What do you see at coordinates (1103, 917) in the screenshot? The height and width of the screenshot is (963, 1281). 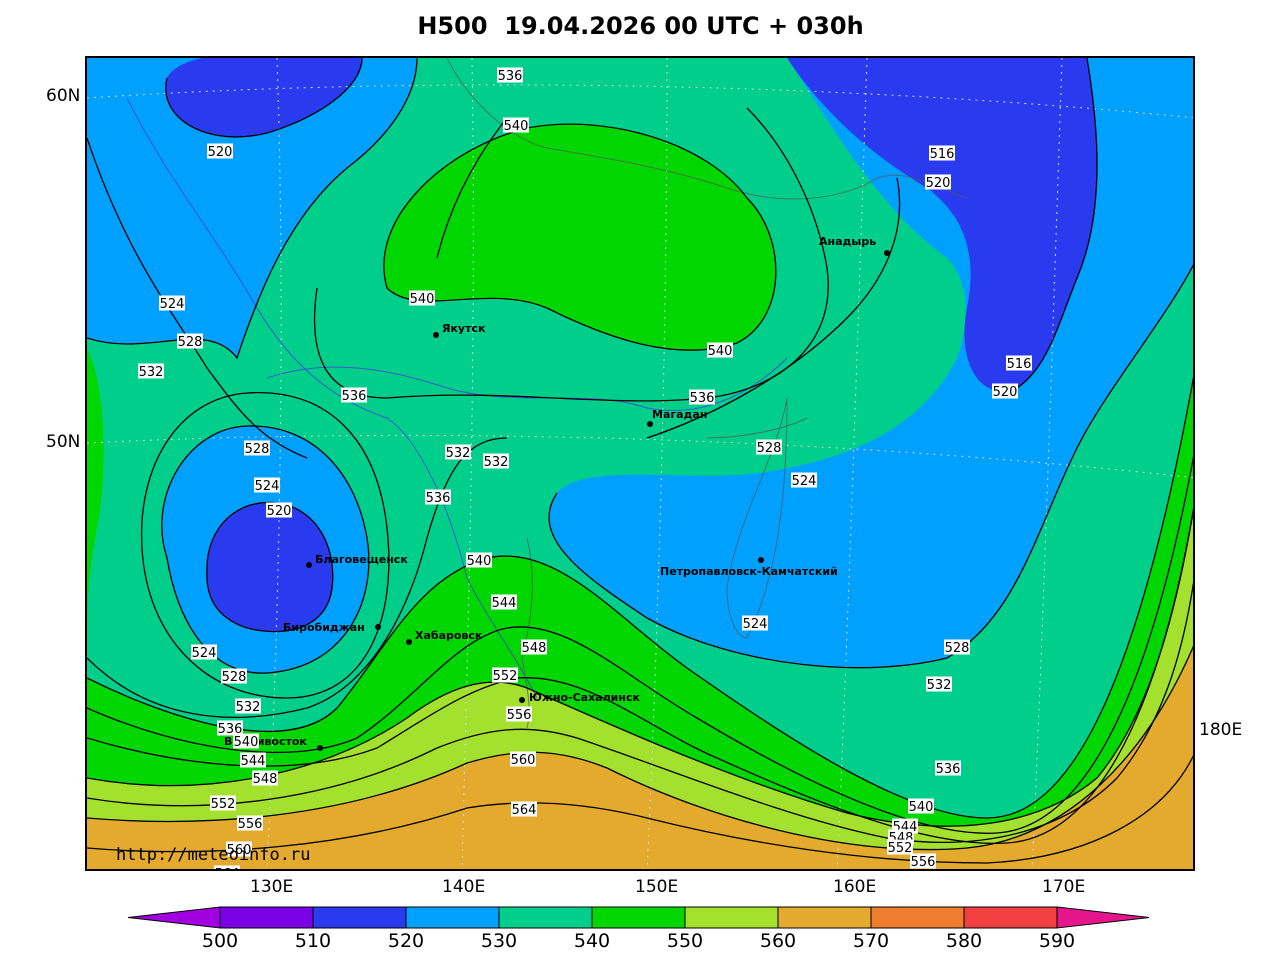 I see `colorbar-max-arrow` at bounding box center [1103, 917].